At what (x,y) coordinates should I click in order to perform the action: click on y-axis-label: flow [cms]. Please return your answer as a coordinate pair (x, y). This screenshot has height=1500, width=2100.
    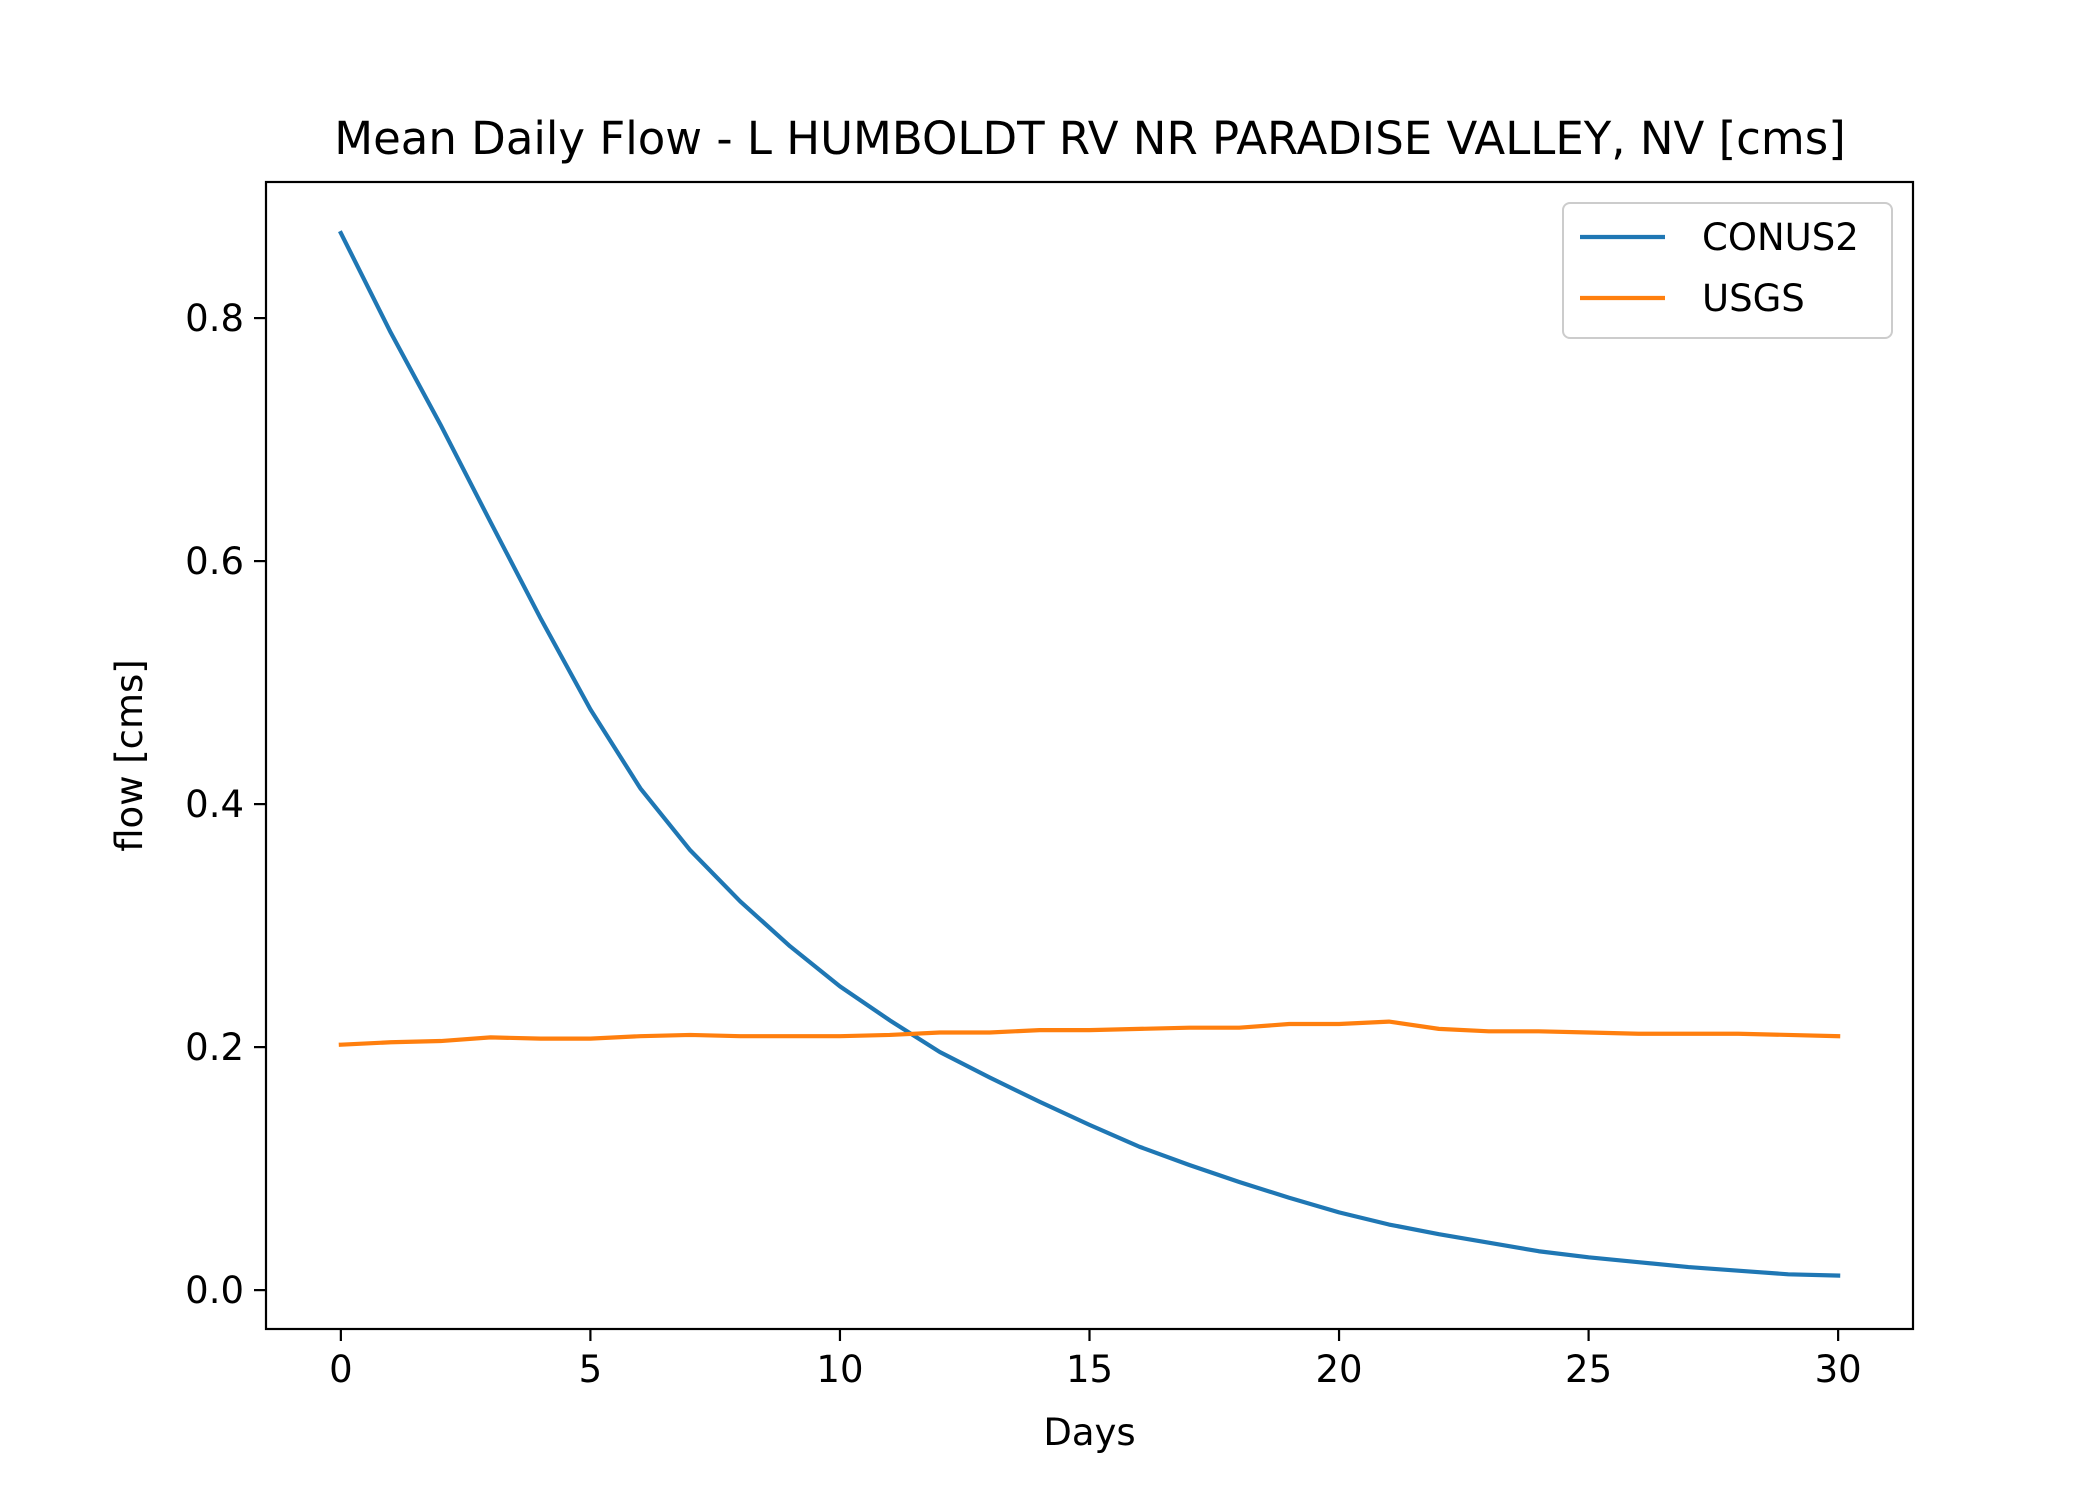
    Looking at the image, I should click on (129, 755).